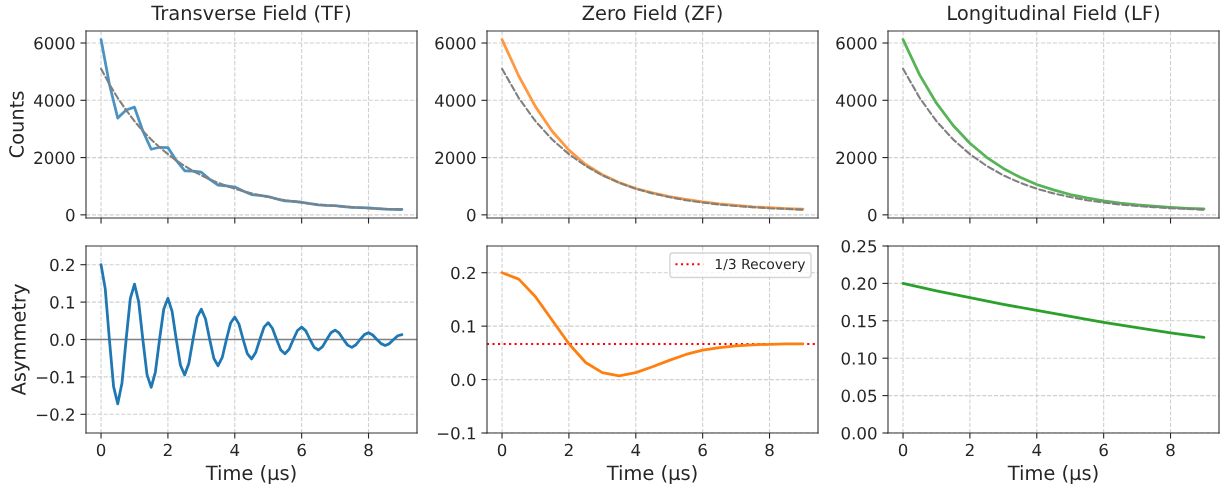 The width and height of the screenshot is (1225, 491). I want to click on y-axis-title: Counts, so click(16, 124).